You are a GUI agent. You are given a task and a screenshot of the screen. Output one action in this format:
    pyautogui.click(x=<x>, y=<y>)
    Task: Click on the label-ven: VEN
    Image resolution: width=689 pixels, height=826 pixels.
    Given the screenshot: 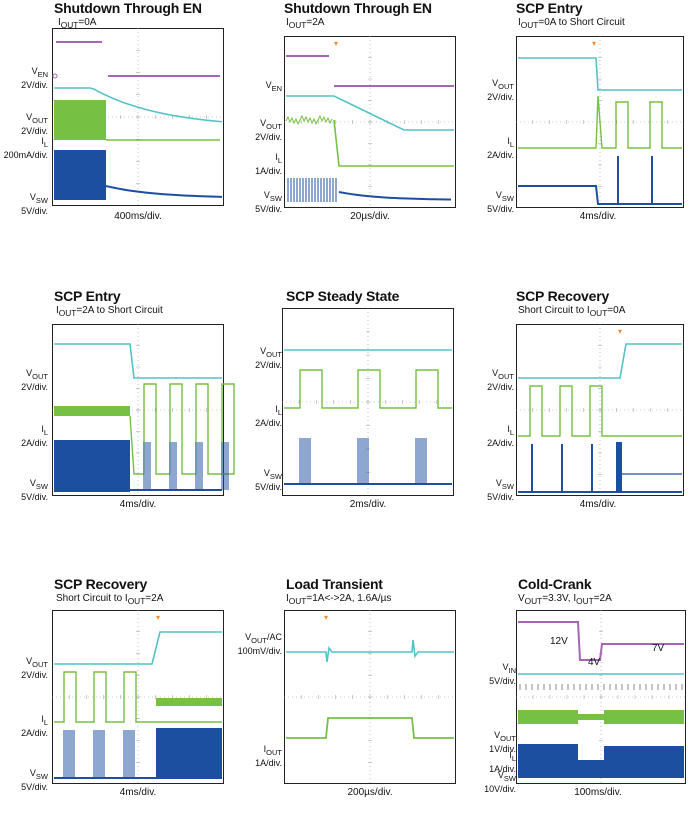 What is the action you would take?
    pyautogui.click(x=273, y=86)
    